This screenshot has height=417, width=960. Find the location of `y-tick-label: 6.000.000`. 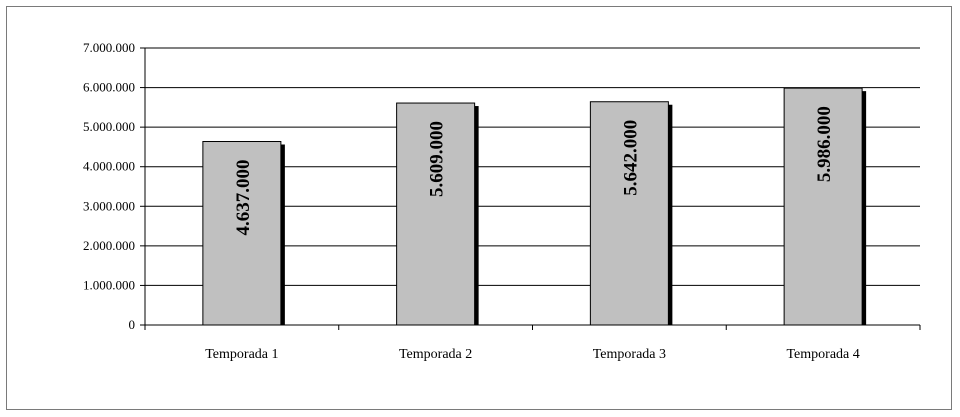

y-tick-label: 6.000.000 is located at coordinates (109, 87).